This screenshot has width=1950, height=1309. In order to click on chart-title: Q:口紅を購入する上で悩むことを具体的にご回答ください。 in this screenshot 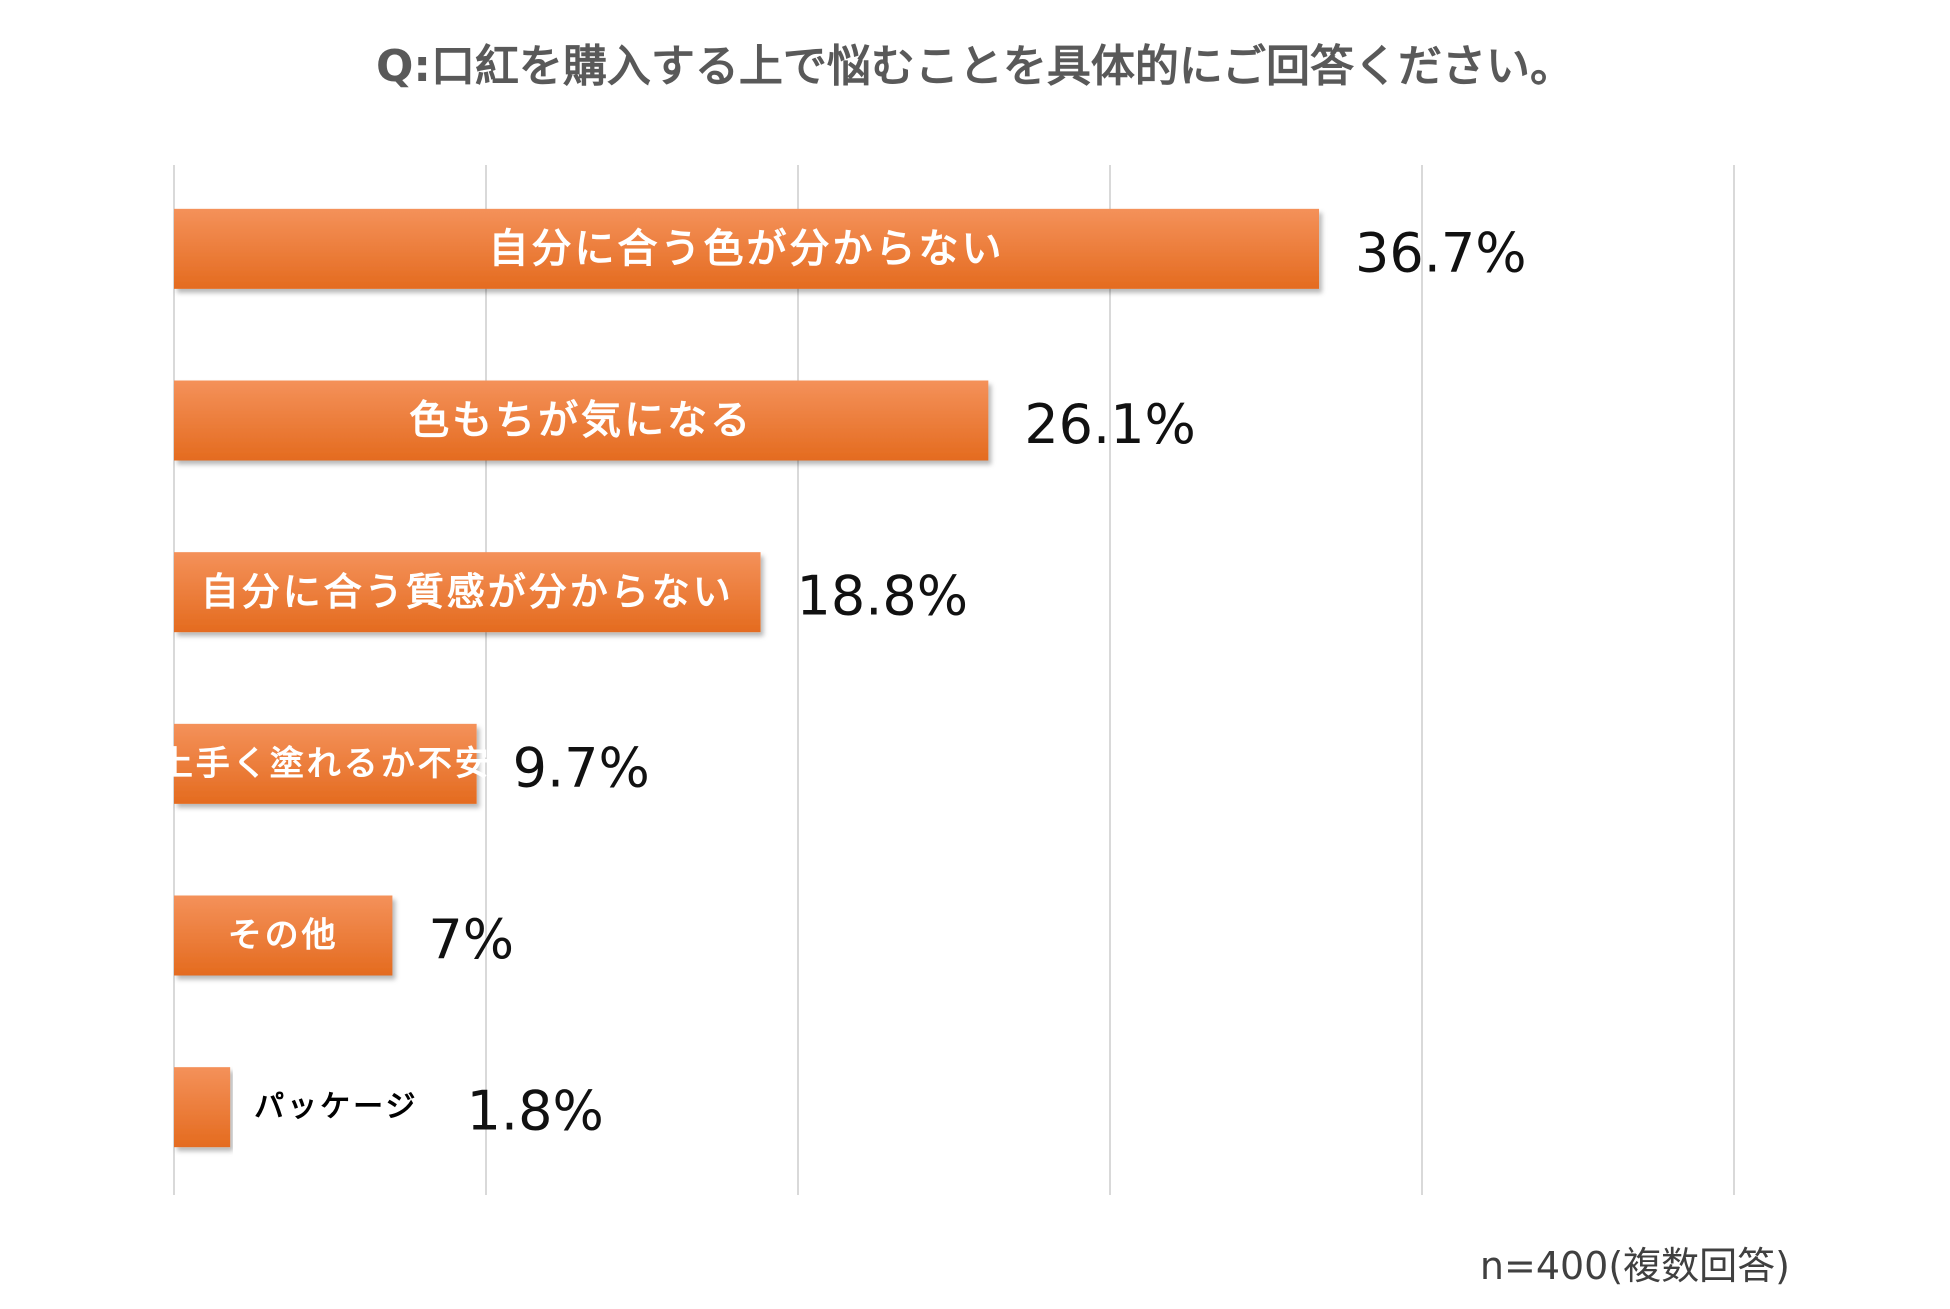, I will do `click(975, 66)`.